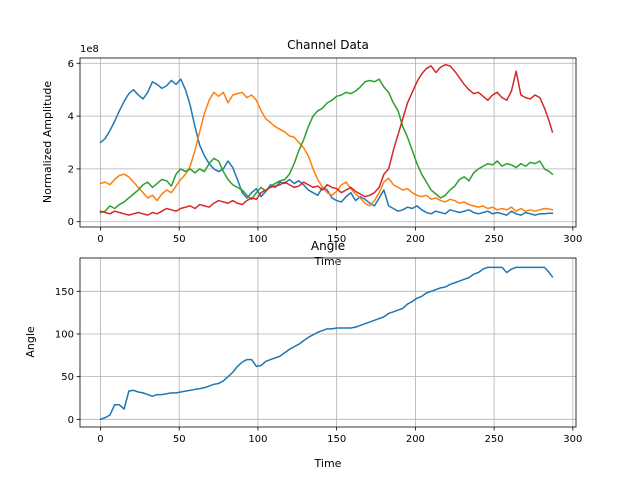  I want to click on angle-xlabel: Time, so click(328, 463).